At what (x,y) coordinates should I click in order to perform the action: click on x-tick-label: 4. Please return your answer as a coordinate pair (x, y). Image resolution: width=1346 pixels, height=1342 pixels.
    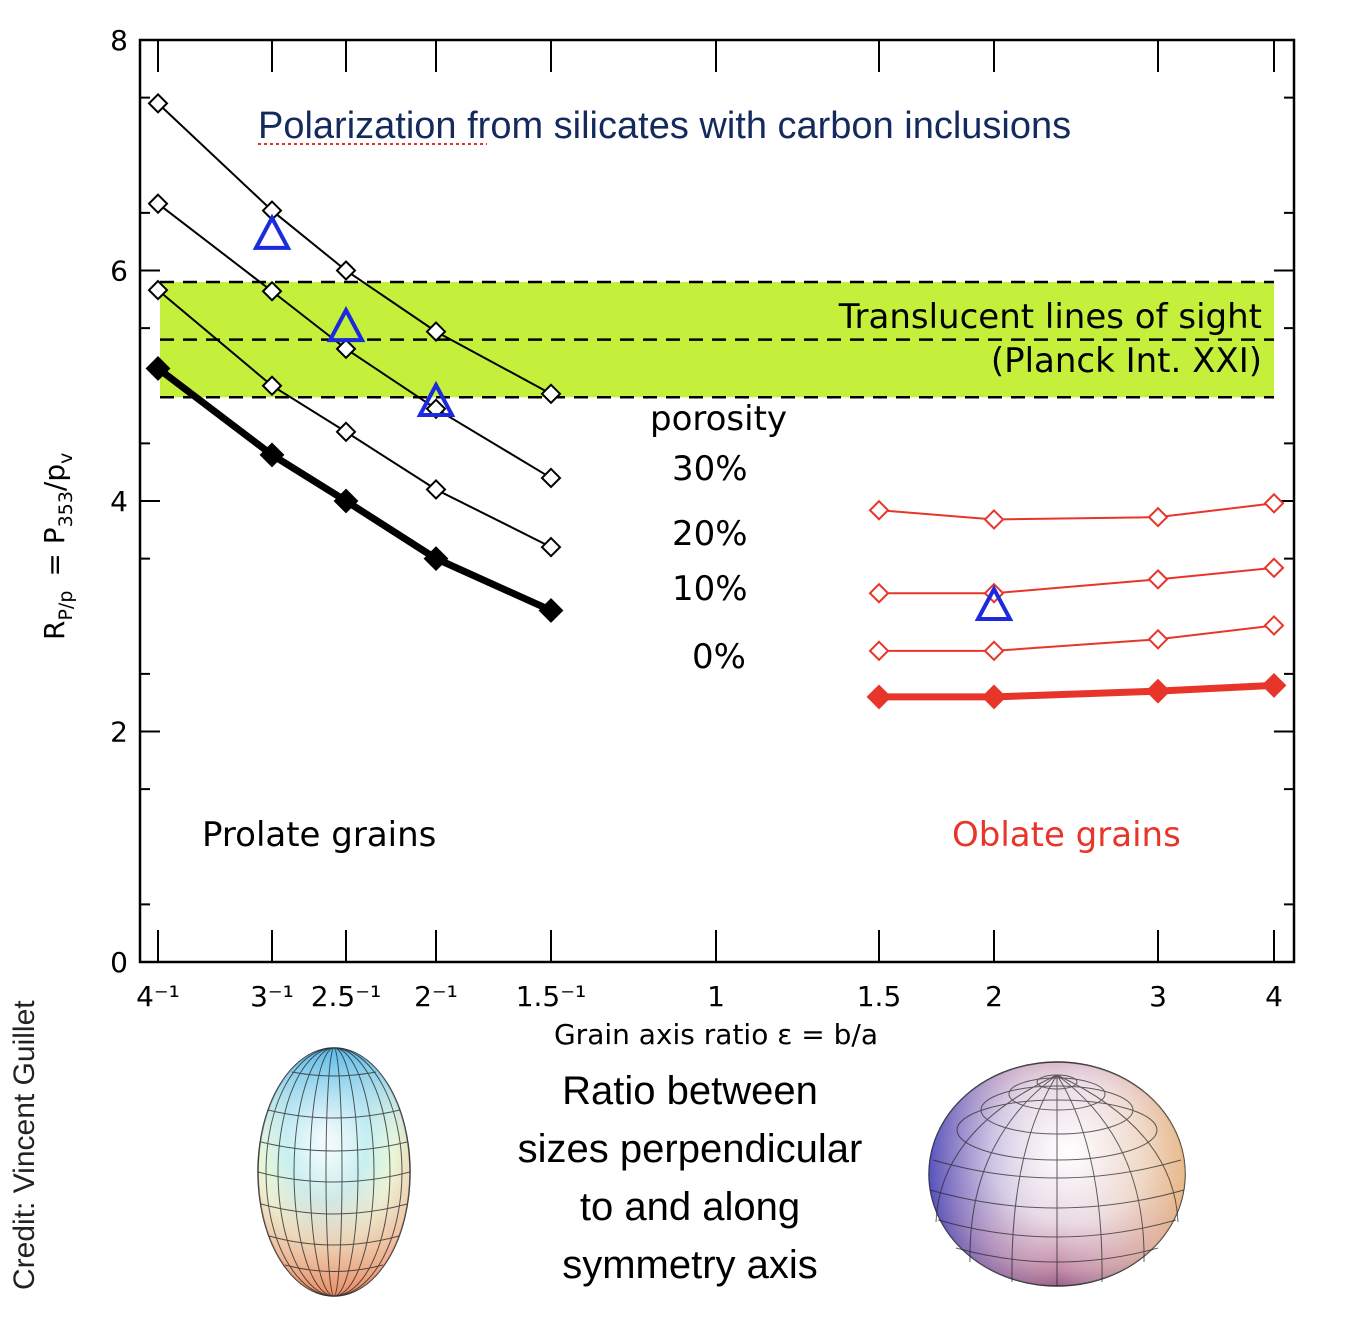
    Looking at the image, I should click on (1274, 996).